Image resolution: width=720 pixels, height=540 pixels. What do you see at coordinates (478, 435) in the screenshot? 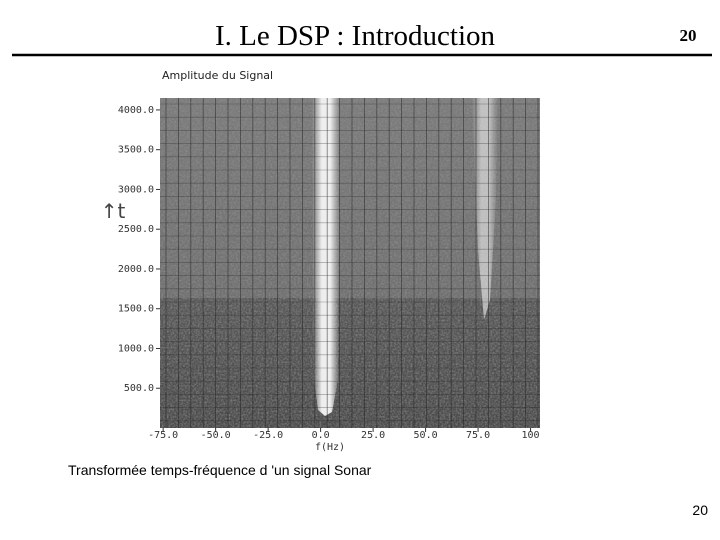
I see `x-tick-label: 75.0` at bounding box center [478, 435].